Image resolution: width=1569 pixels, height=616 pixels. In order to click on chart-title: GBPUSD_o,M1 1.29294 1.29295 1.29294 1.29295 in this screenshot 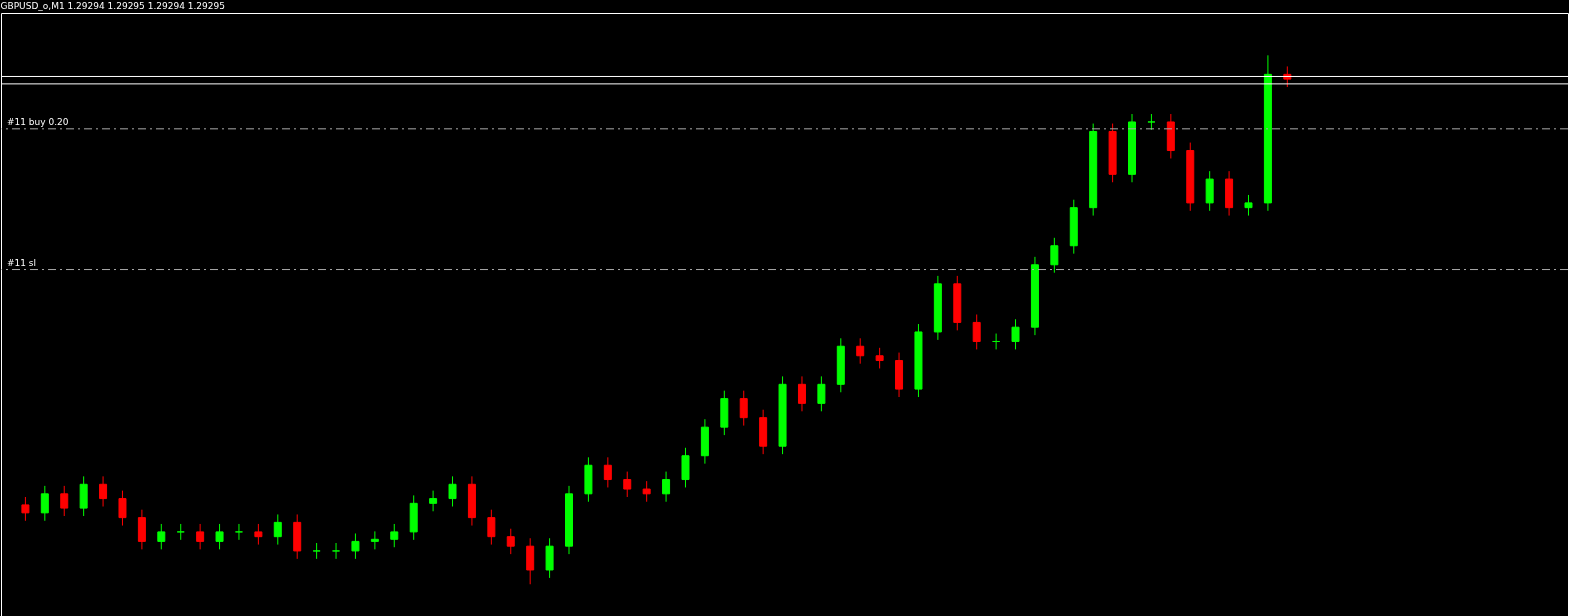, I will do `click(112, 6)`.